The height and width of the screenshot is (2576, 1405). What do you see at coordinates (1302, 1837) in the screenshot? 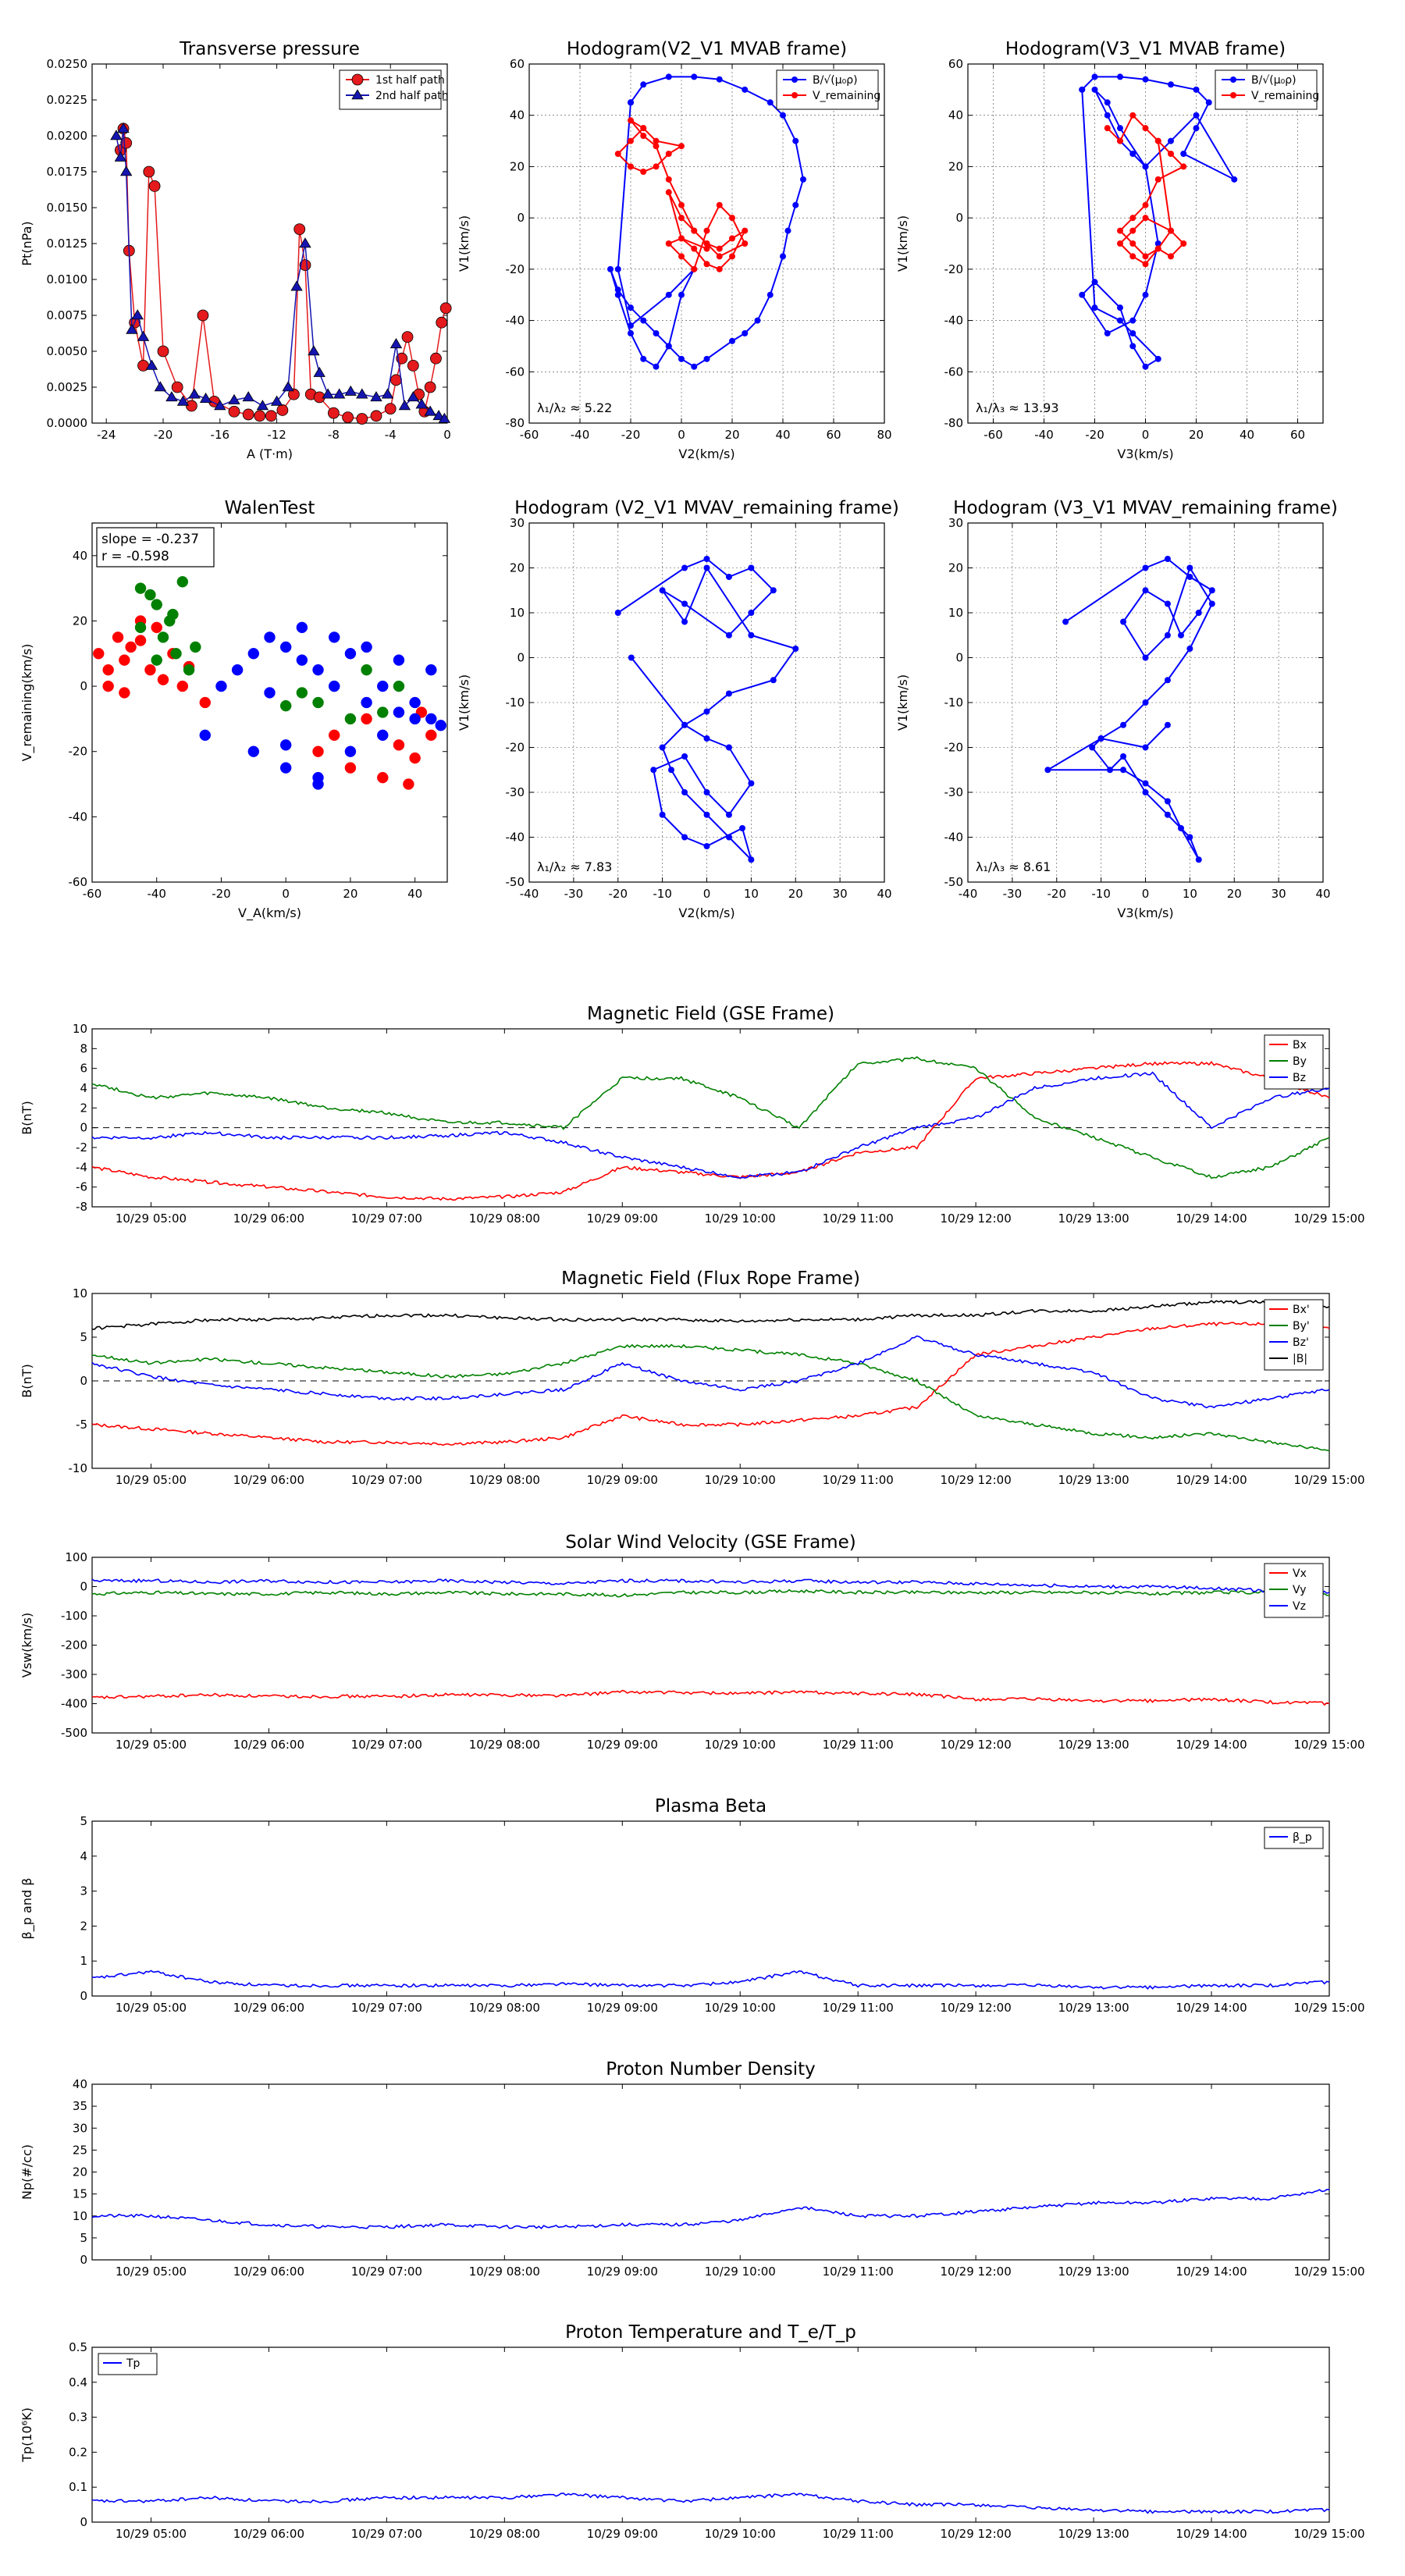
I see `legend-label: β_p` at bounding box center [1302, 1837].